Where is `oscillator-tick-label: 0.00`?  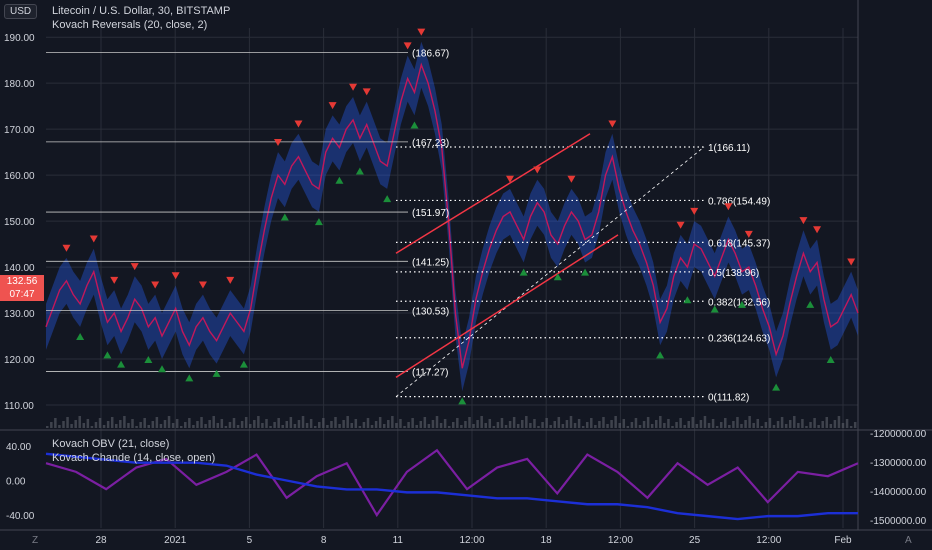 oscillator-tick-label: 0.00 is located at coordinates (16, 482).